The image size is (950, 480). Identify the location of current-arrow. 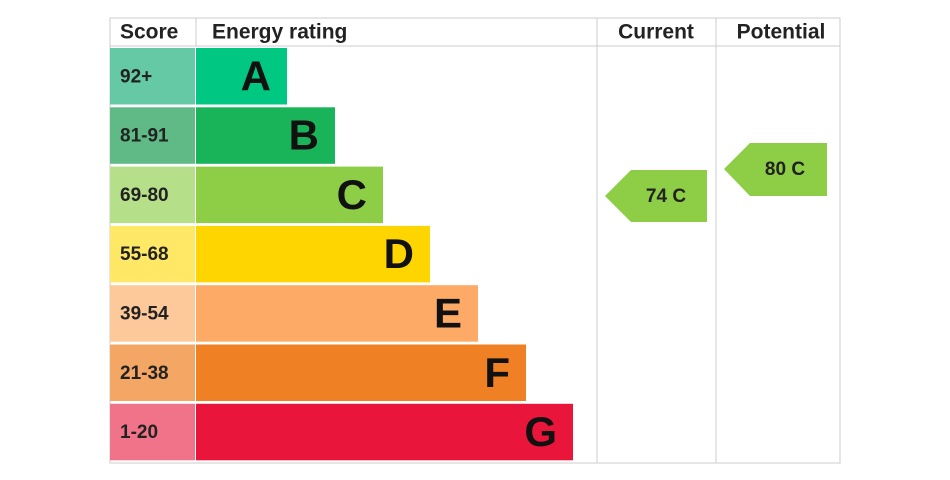
(656, 196).